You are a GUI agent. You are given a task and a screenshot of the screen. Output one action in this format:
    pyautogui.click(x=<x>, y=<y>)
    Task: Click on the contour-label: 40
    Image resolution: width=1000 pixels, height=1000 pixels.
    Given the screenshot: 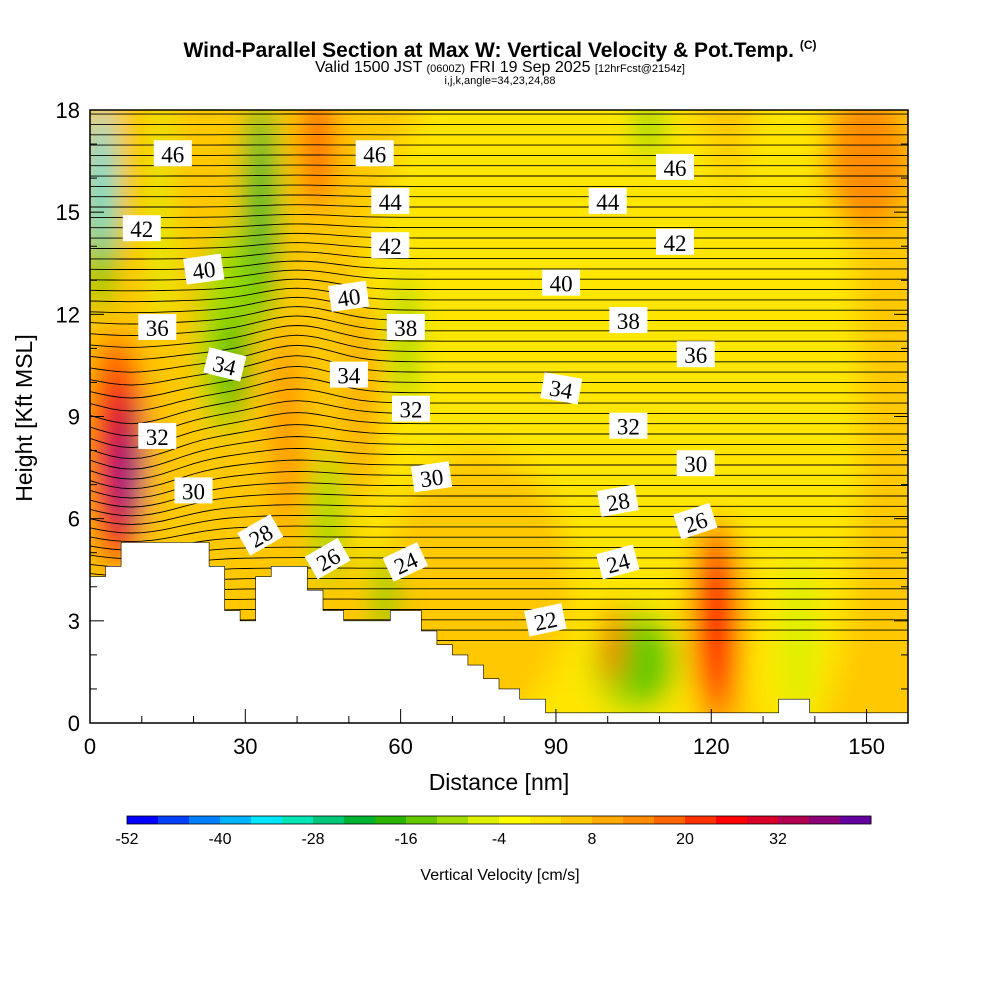 What is the action you would take?
    pyautogui.click(x=349, y=296)
    